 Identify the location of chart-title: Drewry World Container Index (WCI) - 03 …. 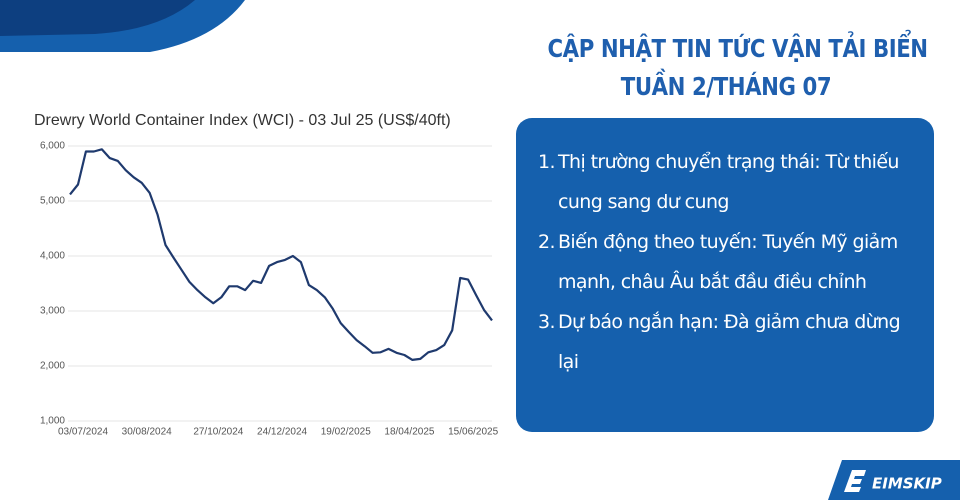
(242, 120).